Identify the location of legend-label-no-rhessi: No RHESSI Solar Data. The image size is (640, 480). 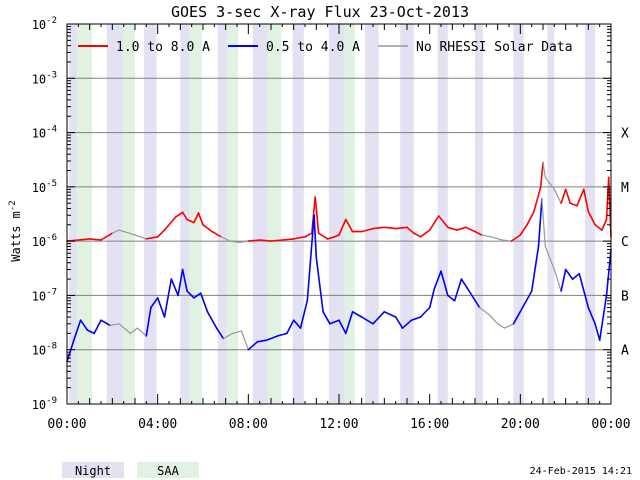
(494, 47).